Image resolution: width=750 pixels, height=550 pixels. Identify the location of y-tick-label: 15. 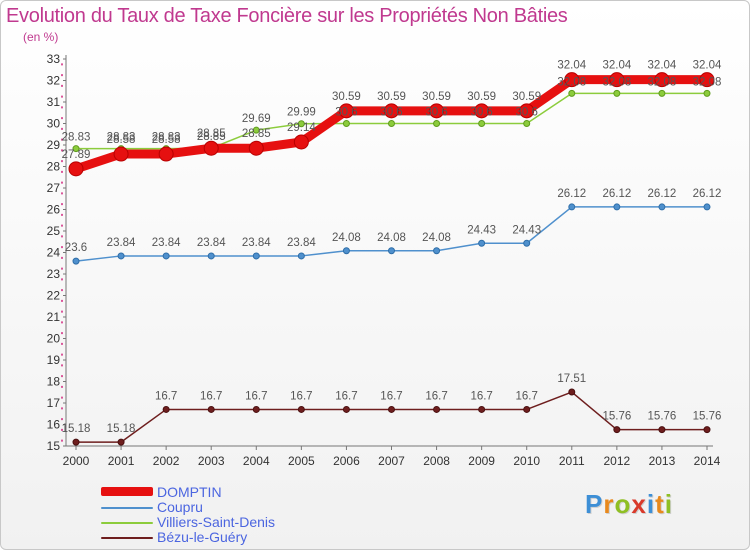
(54, 446).